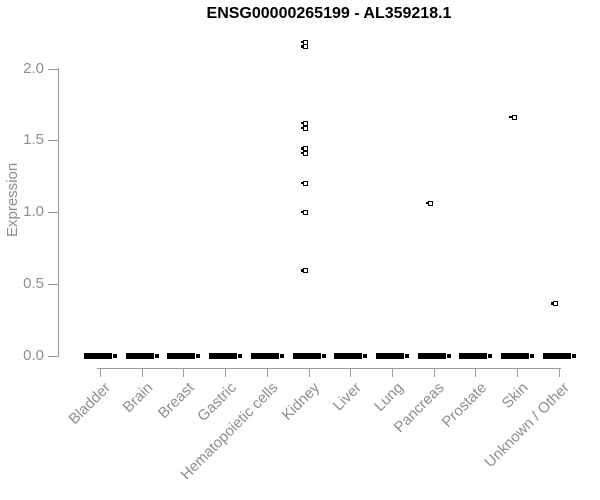 Image resolution: width=600 pixels, height=500 pixels. Describe the element at coordinates (347, 397) in the screenshot. I see `x-category-label: Liver` at that location.